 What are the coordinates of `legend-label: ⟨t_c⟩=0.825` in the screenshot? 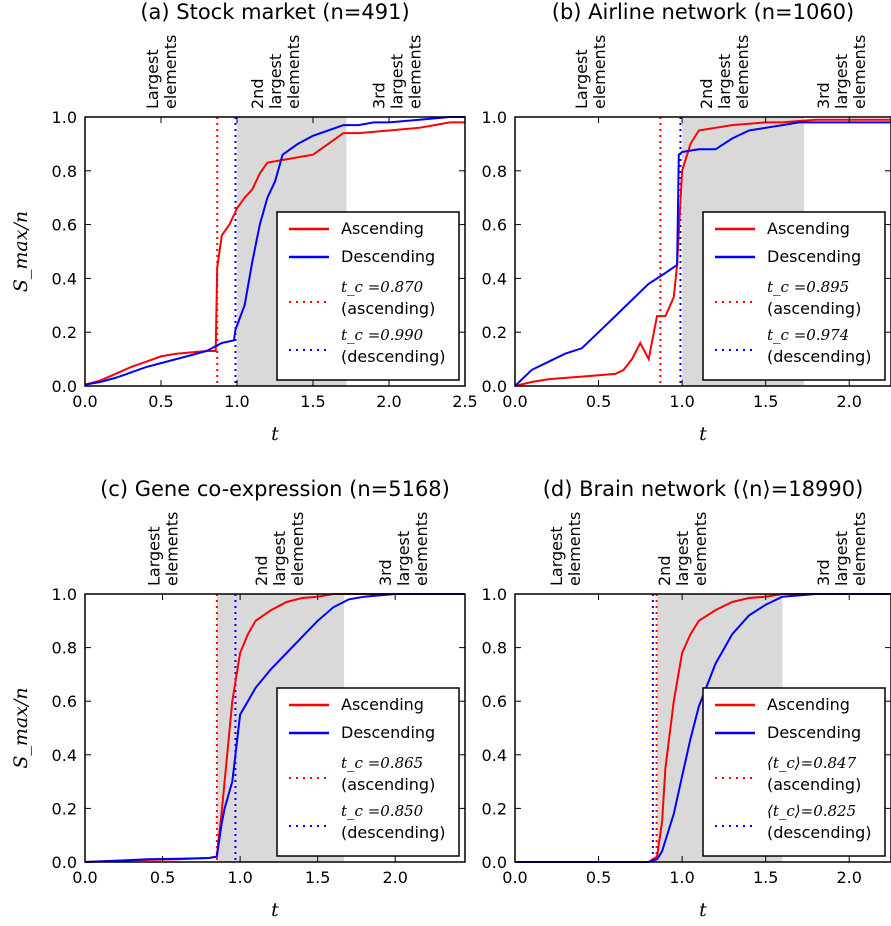 It's located at (811, 811).